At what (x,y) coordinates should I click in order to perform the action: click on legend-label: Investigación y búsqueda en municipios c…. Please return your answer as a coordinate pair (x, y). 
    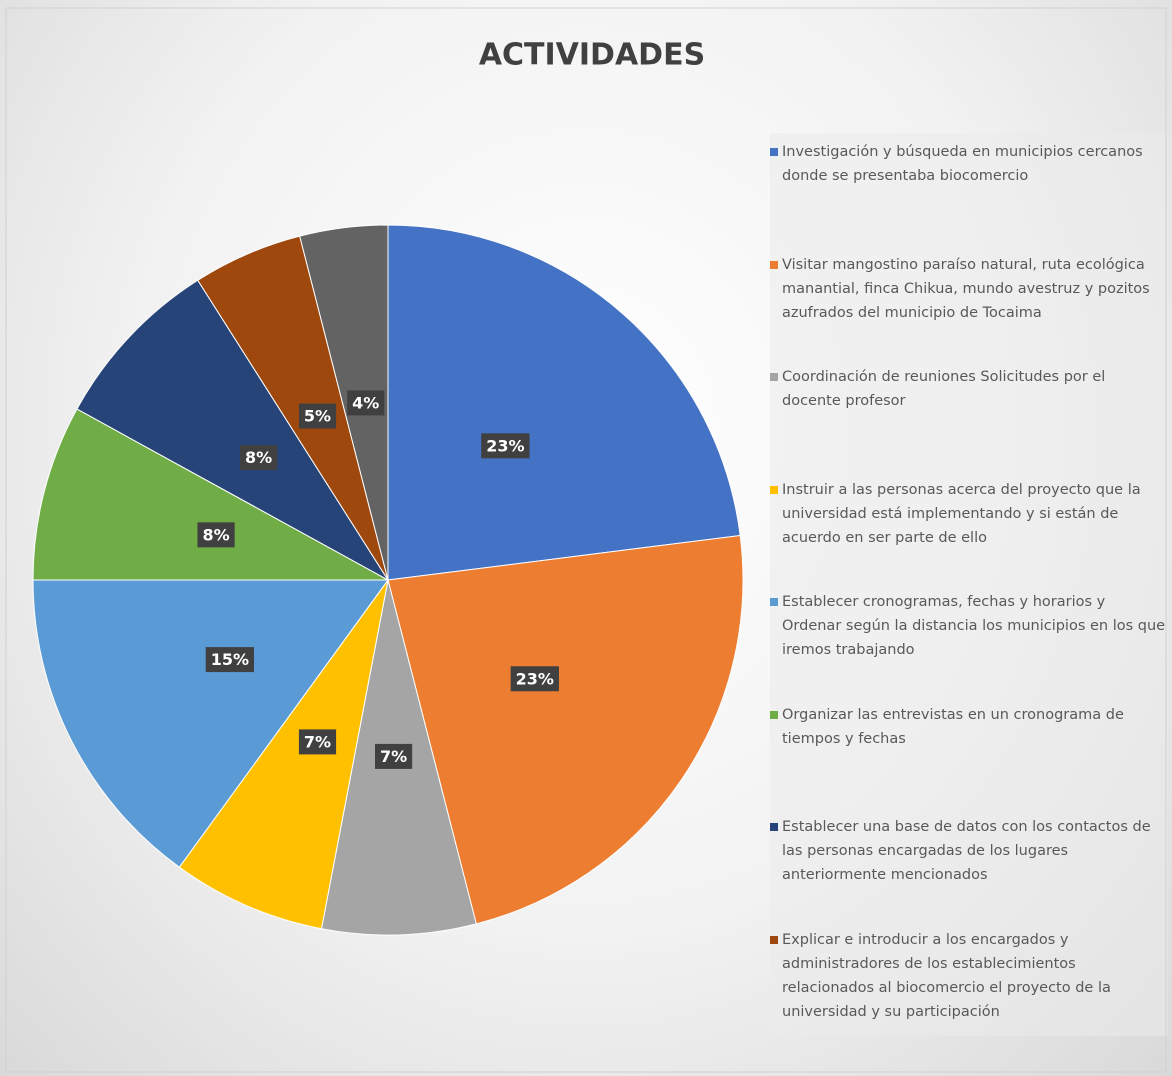
    Looking at the image, I should click on (962, 164).